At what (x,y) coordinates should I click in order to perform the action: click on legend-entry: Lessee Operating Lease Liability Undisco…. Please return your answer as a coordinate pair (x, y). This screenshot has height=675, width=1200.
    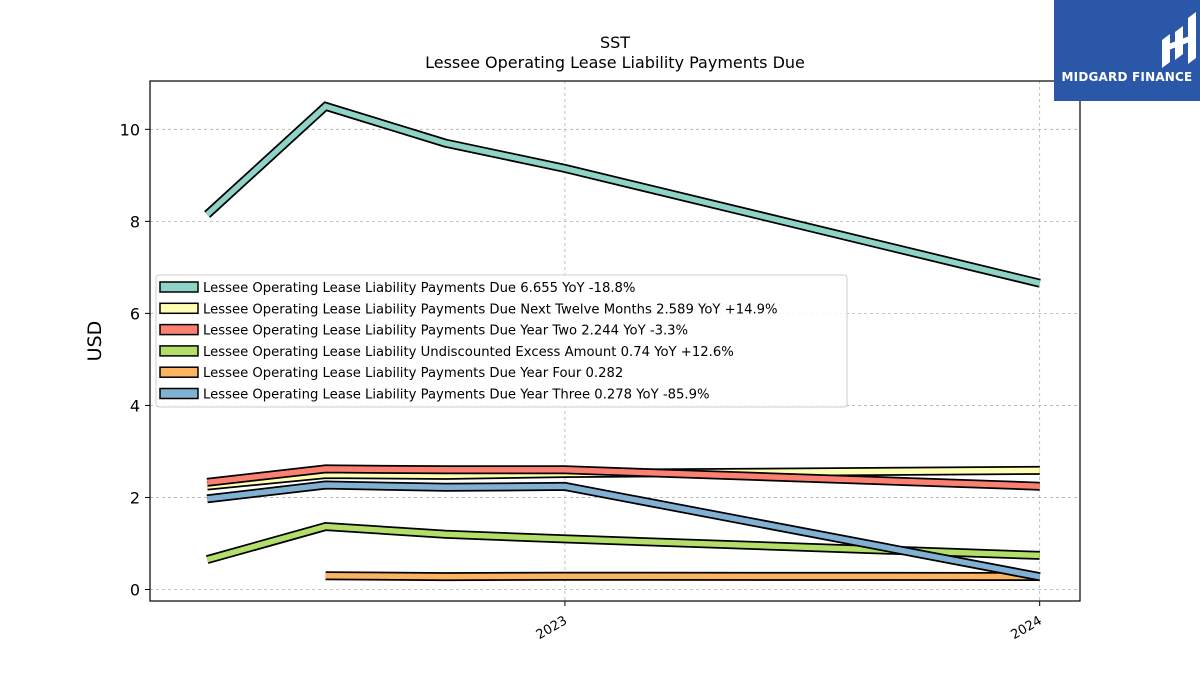
    Looking at the image, I should click on (468, 352).